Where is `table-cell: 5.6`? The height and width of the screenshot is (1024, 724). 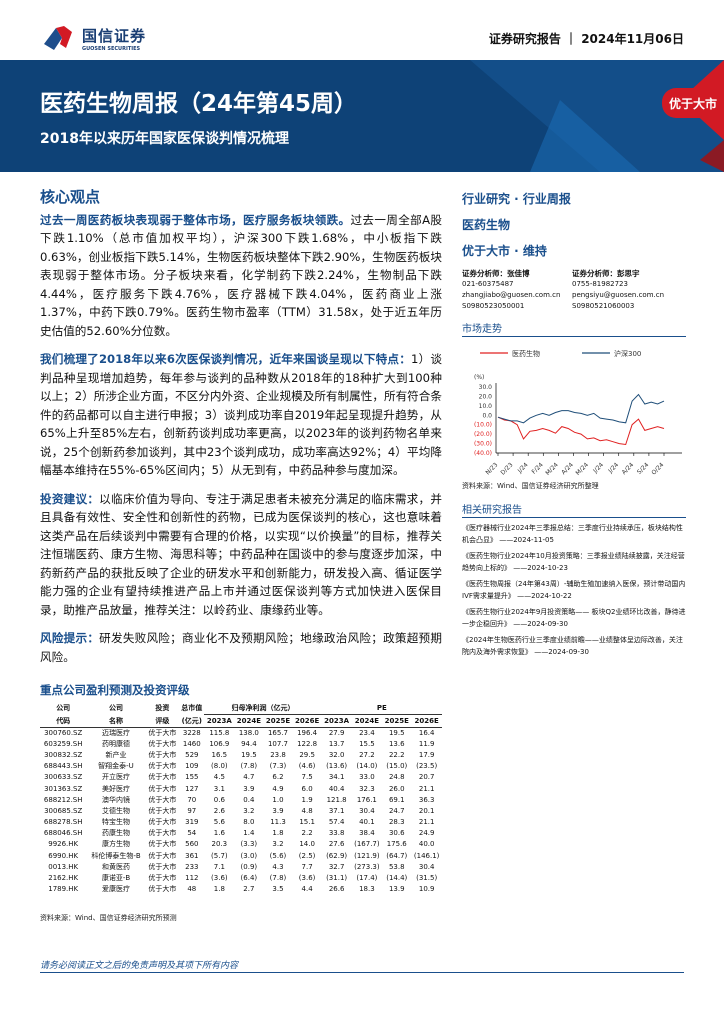
table-cell: 5.6 is located at coordinates (219, 822).